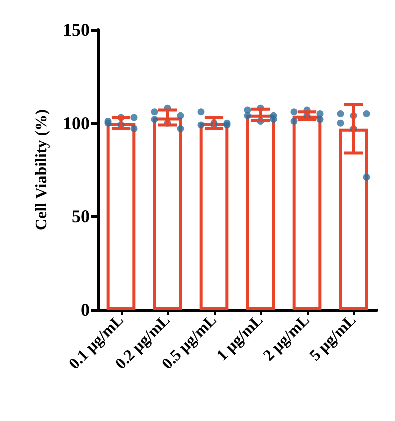  I want to click on y-tick-label: 0, so click(85, 310).